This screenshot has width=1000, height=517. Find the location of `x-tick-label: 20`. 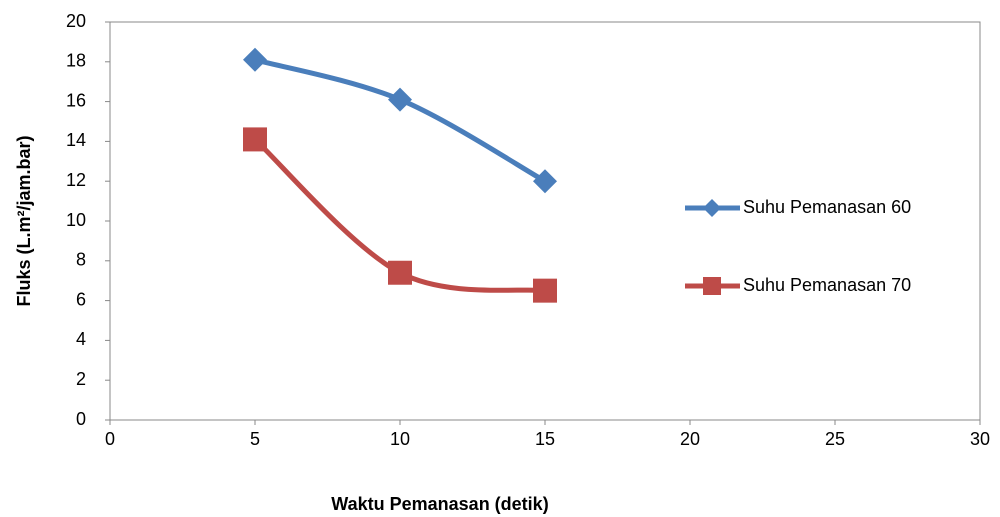

x-tick-label: 20 is located at coordinates (690, 439).